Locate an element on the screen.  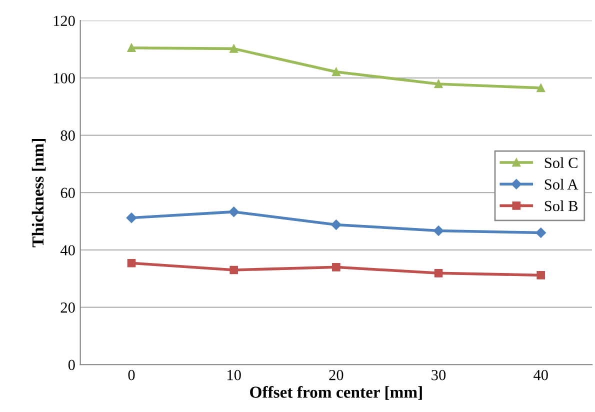
legend-label: Sol B is located at coordinates (561, 206).